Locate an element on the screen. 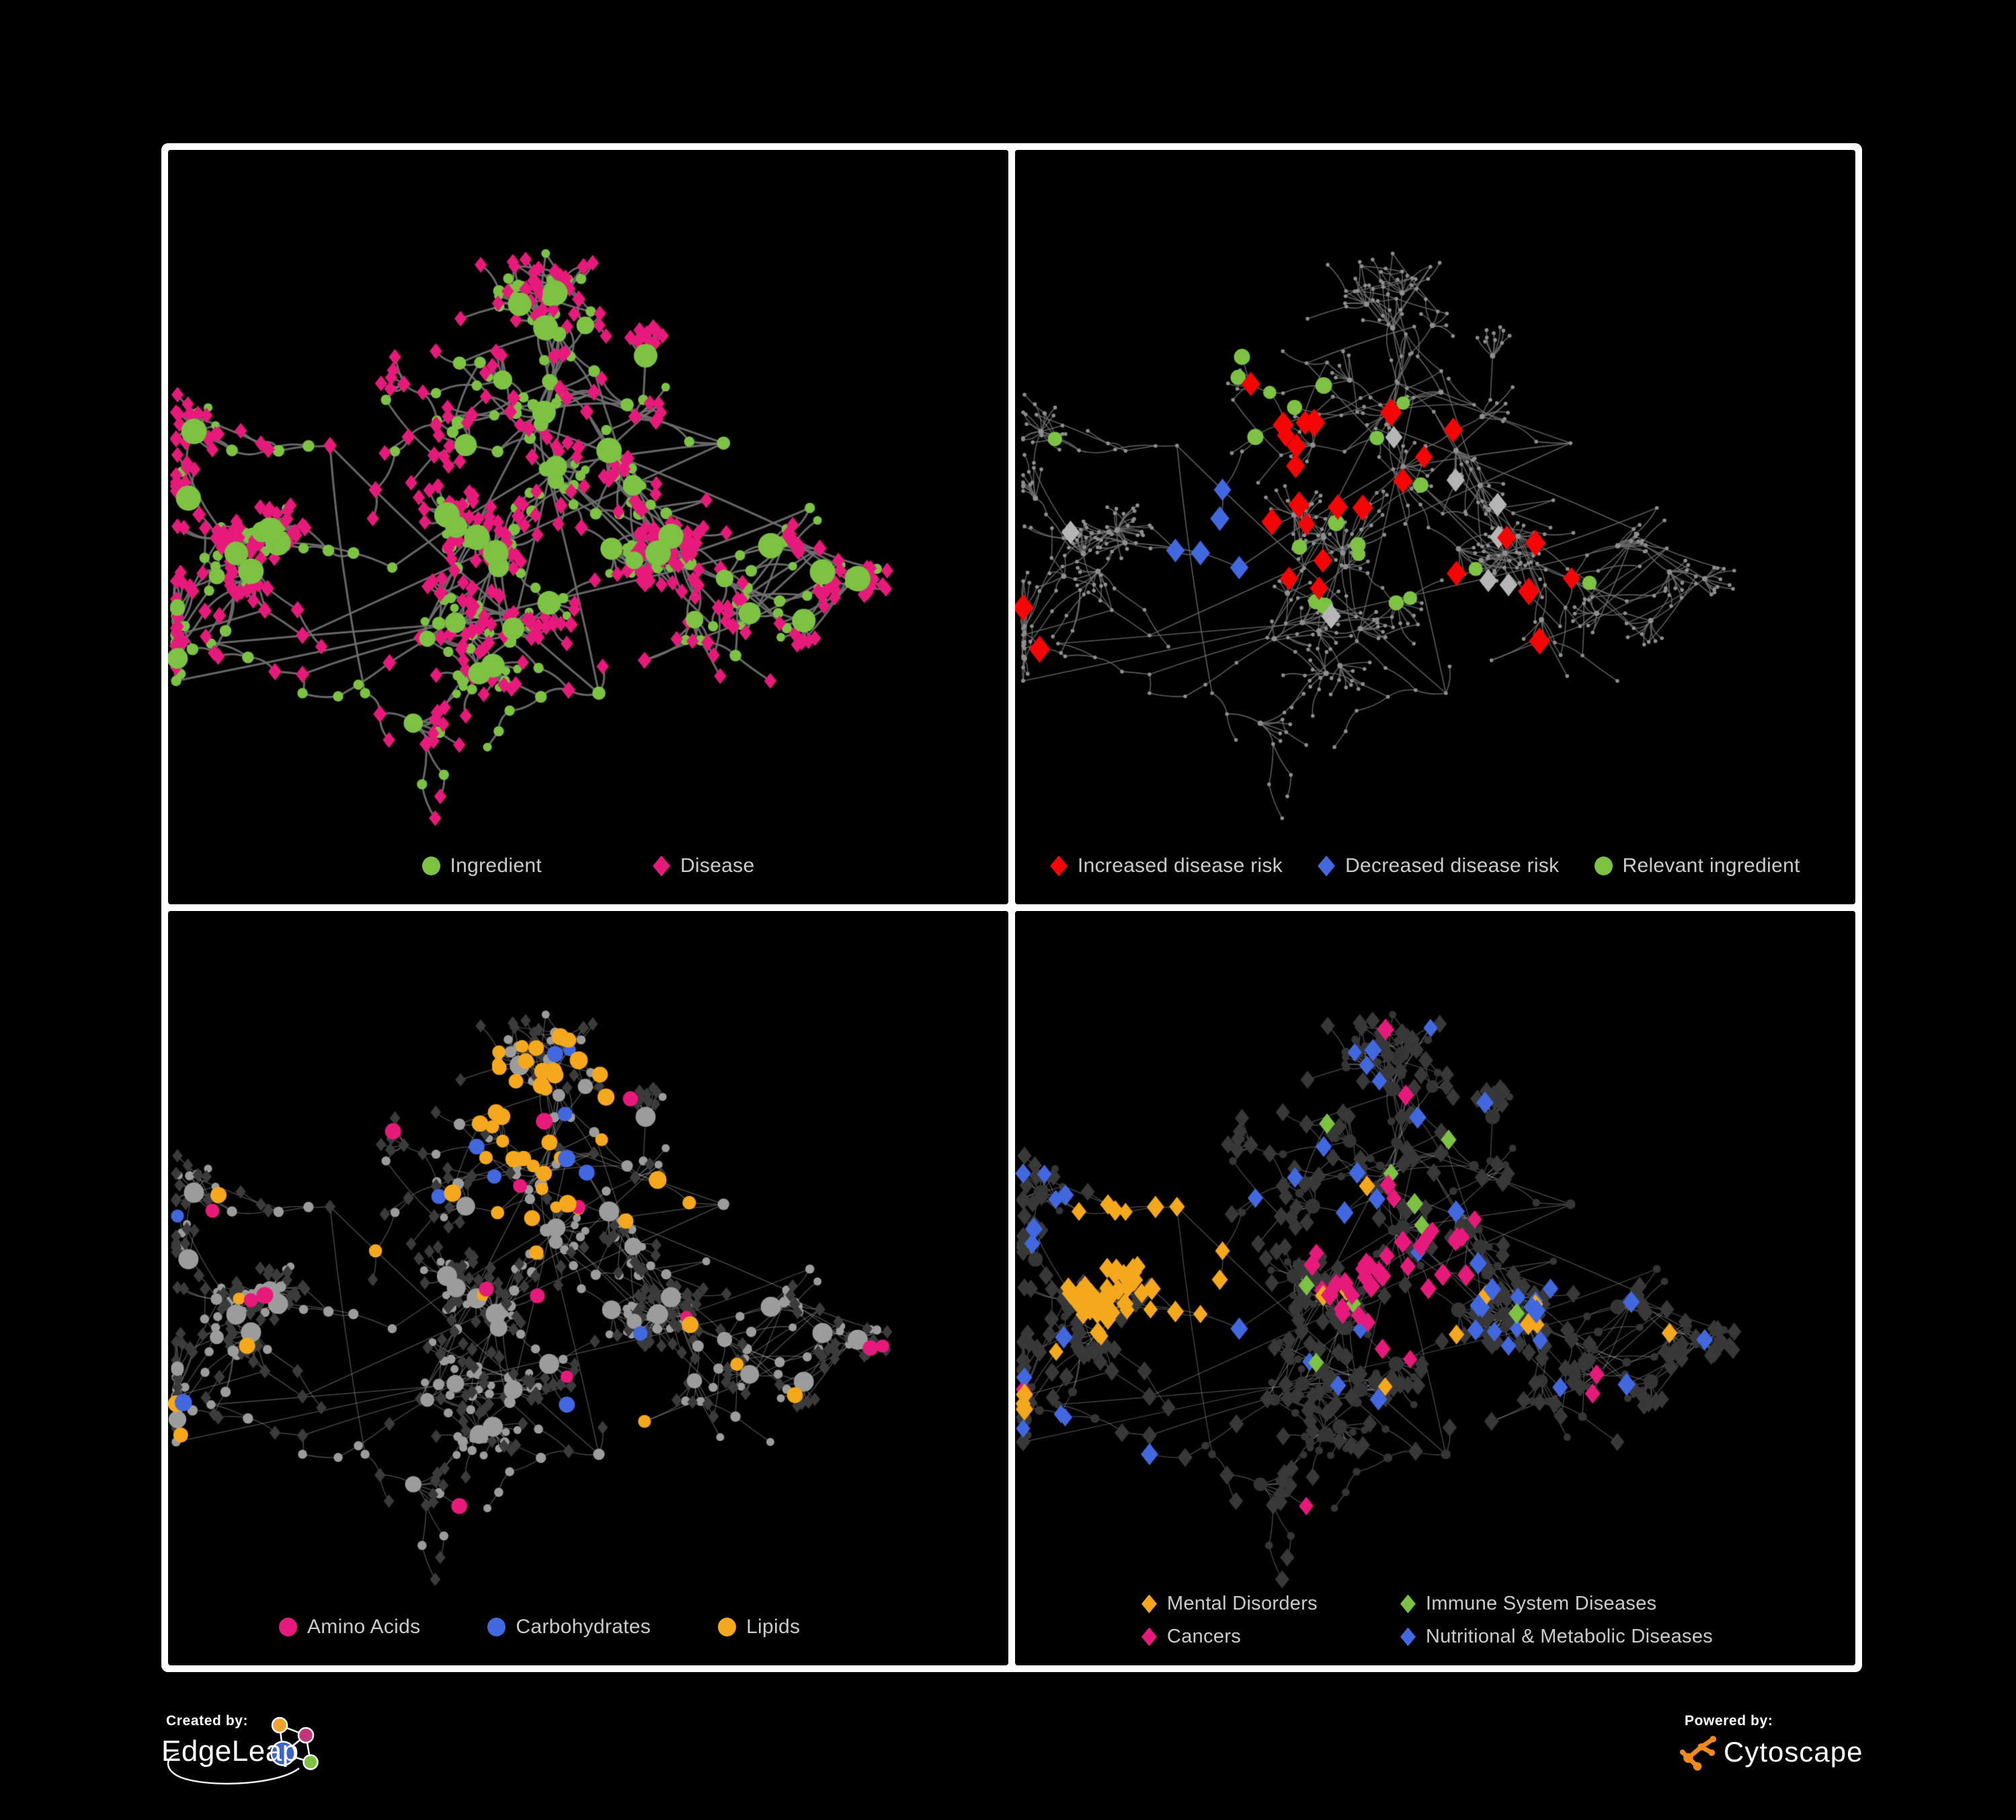 The image size is (2016, 1820). legend-item-decreased-disease-risk: Decreased disease risk is located at coordinates (1438, 866).